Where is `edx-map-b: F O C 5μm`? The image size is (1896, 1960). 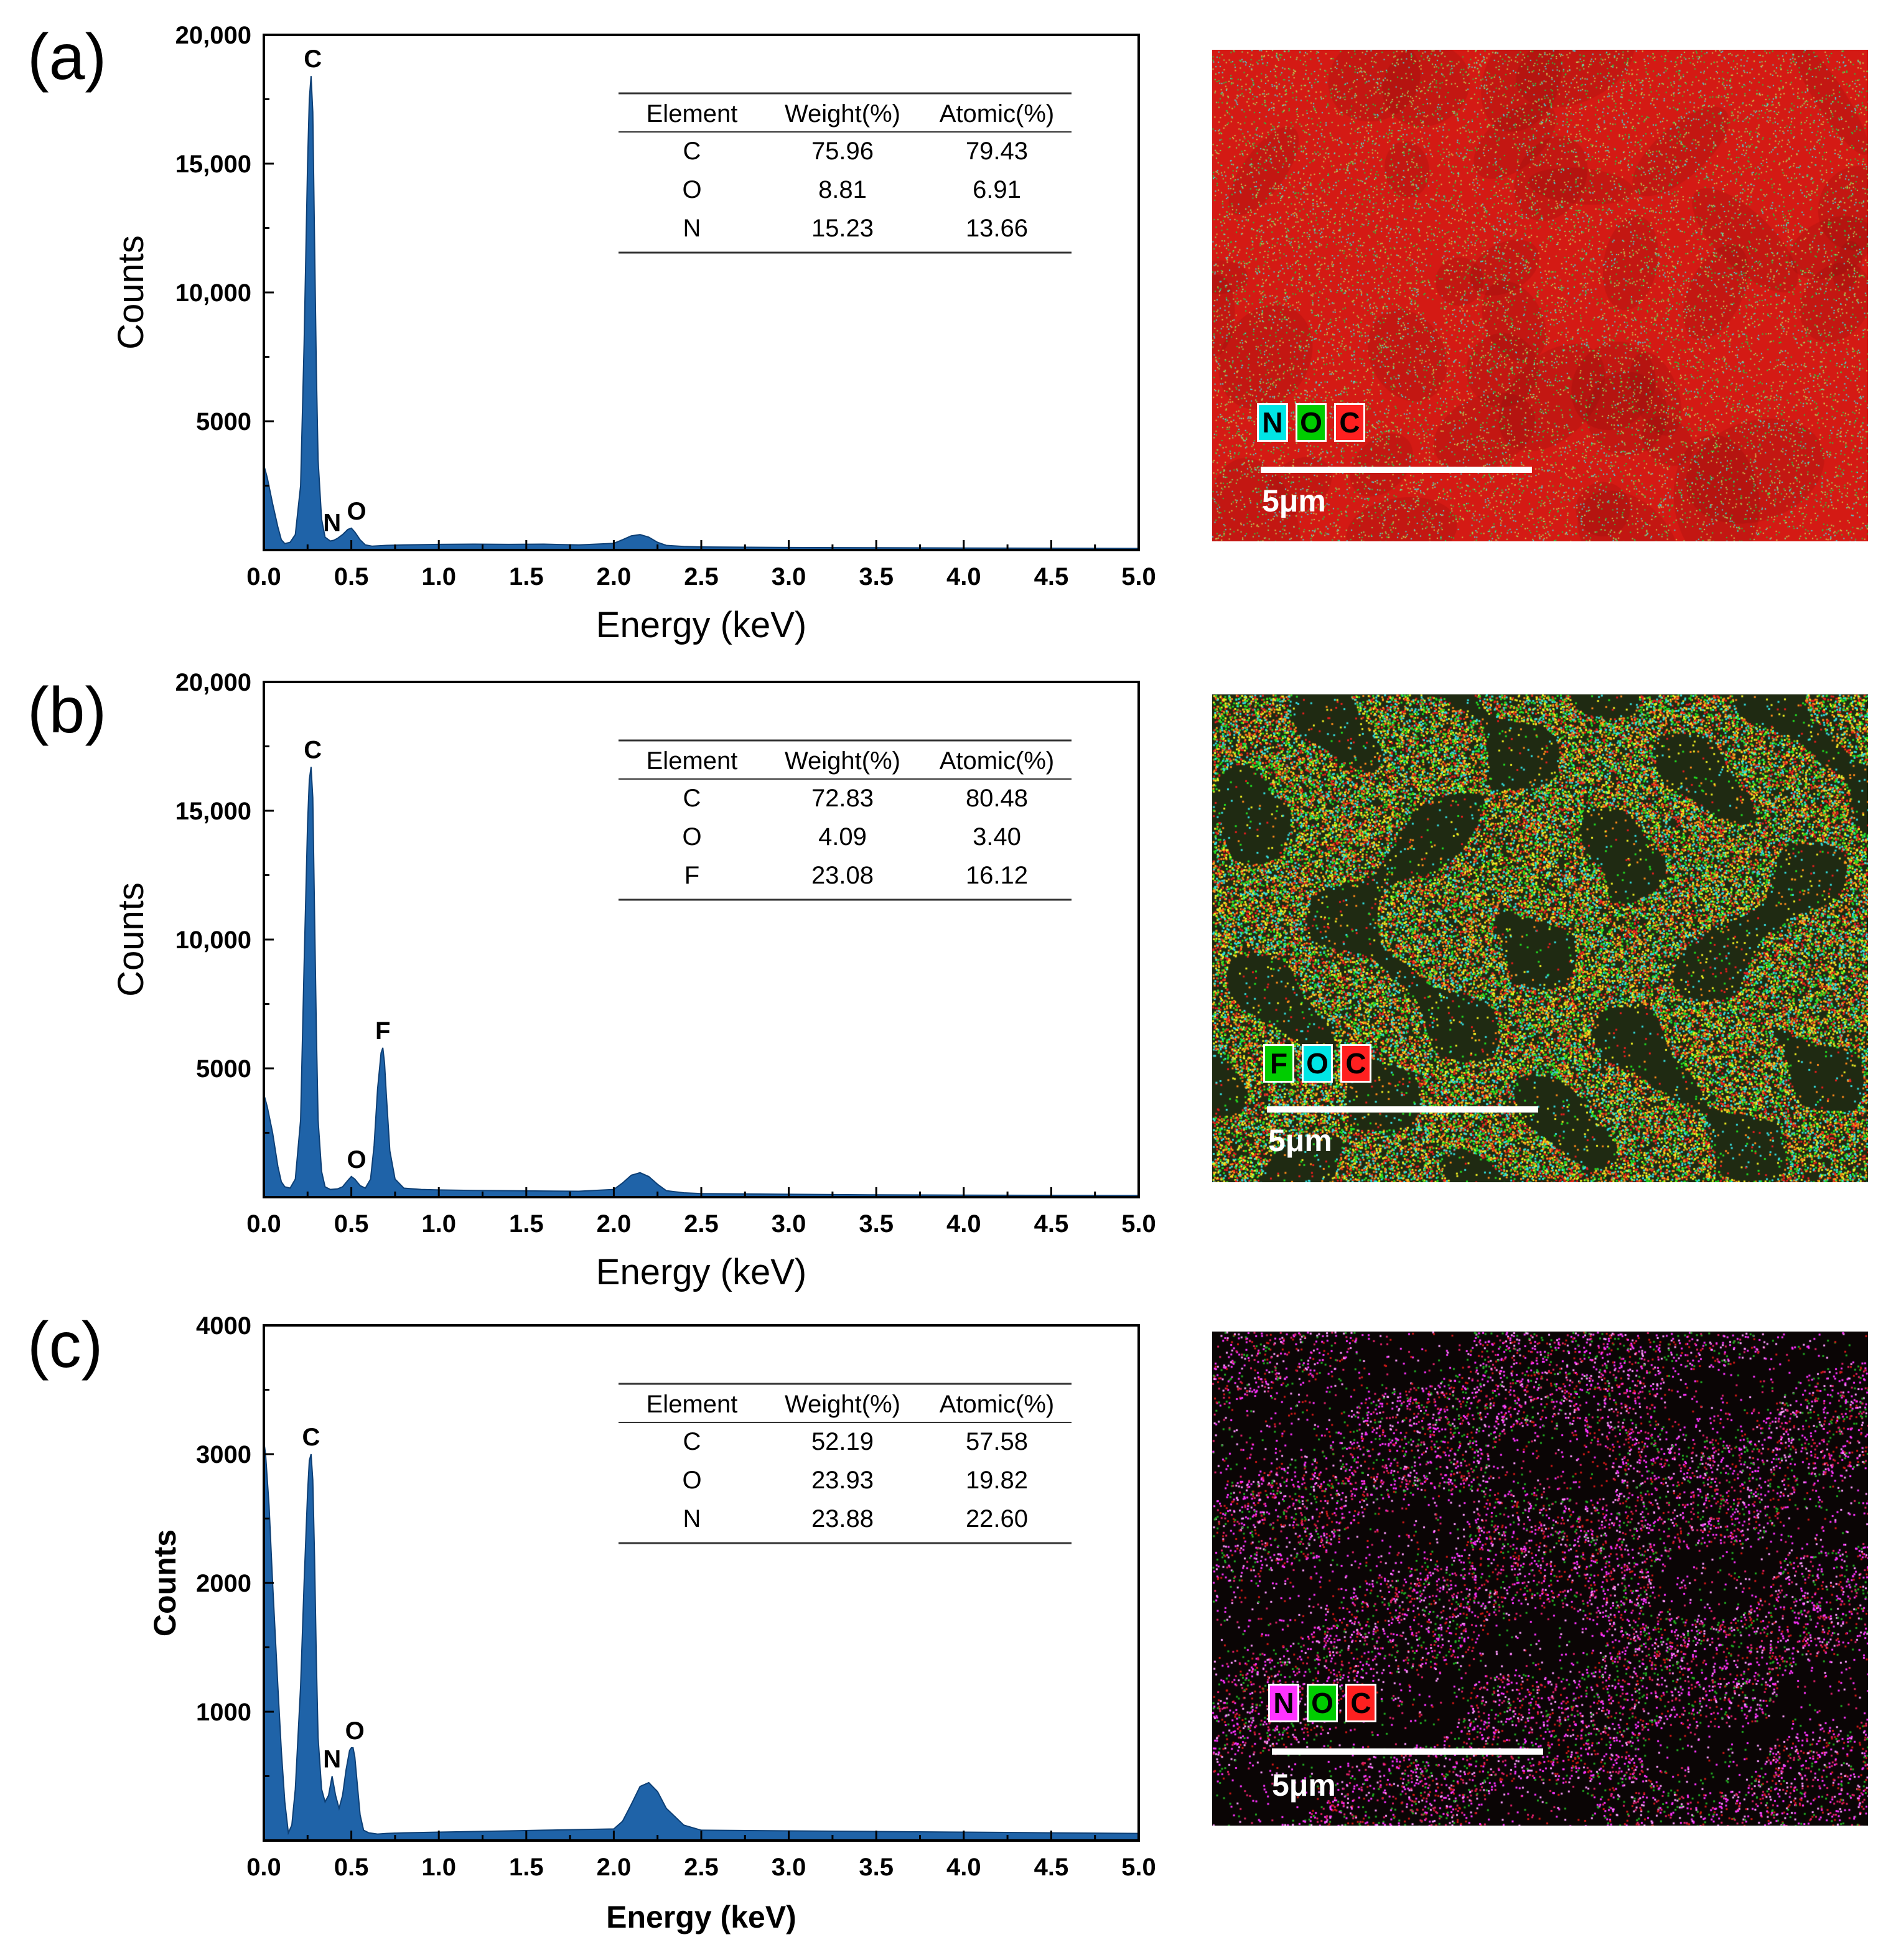
edx-map-b: F O C 5μm is located at coordinates (1540, 938).